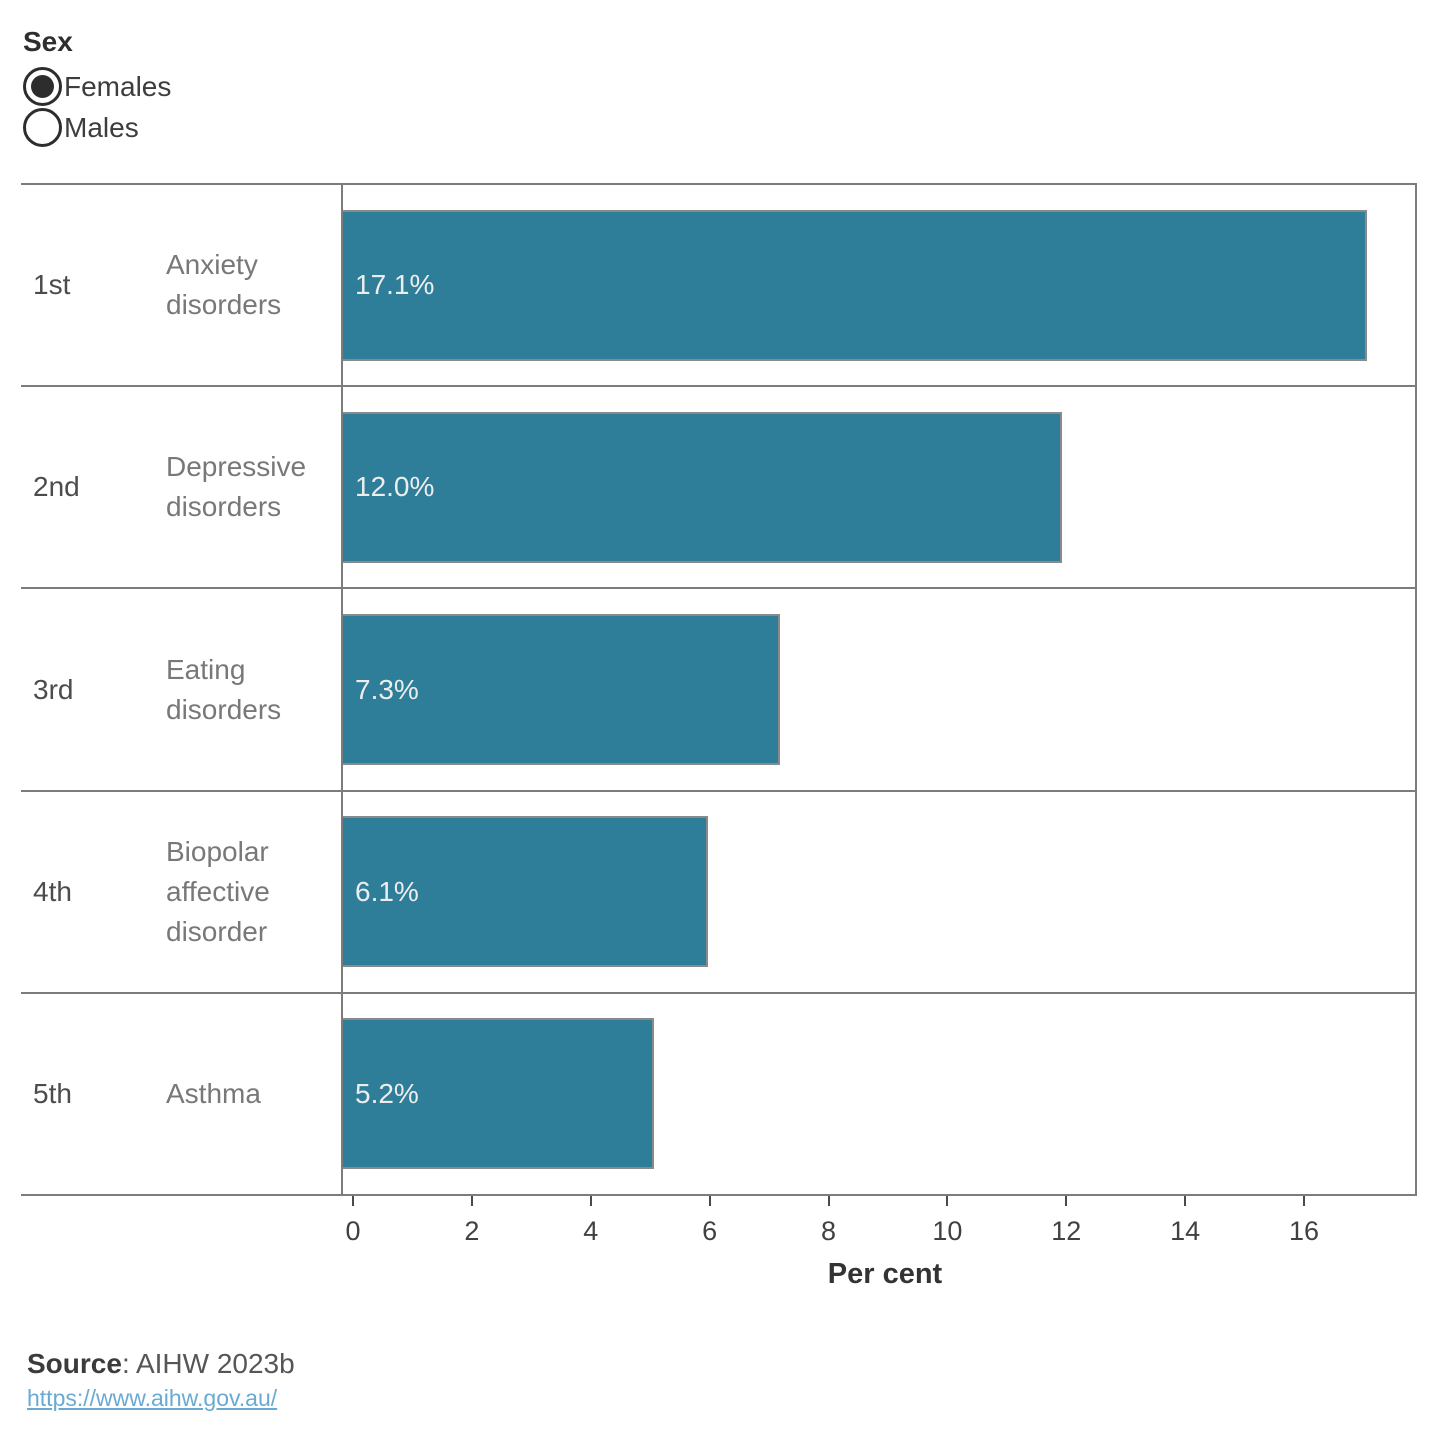  Describe the element at coordinates (855, 285) in the screenshot. I see `bar: 17.1%` at that location.